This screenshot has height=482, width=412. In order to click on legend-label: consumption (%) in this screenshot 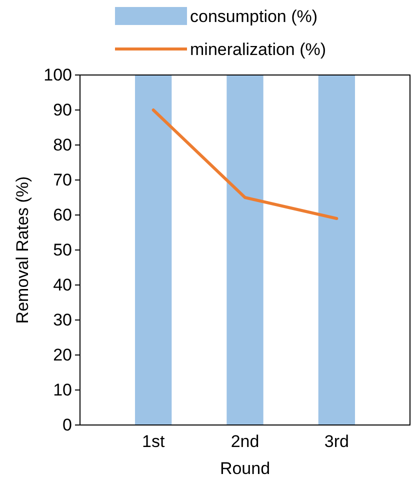, I will do `click(254, 16)`.